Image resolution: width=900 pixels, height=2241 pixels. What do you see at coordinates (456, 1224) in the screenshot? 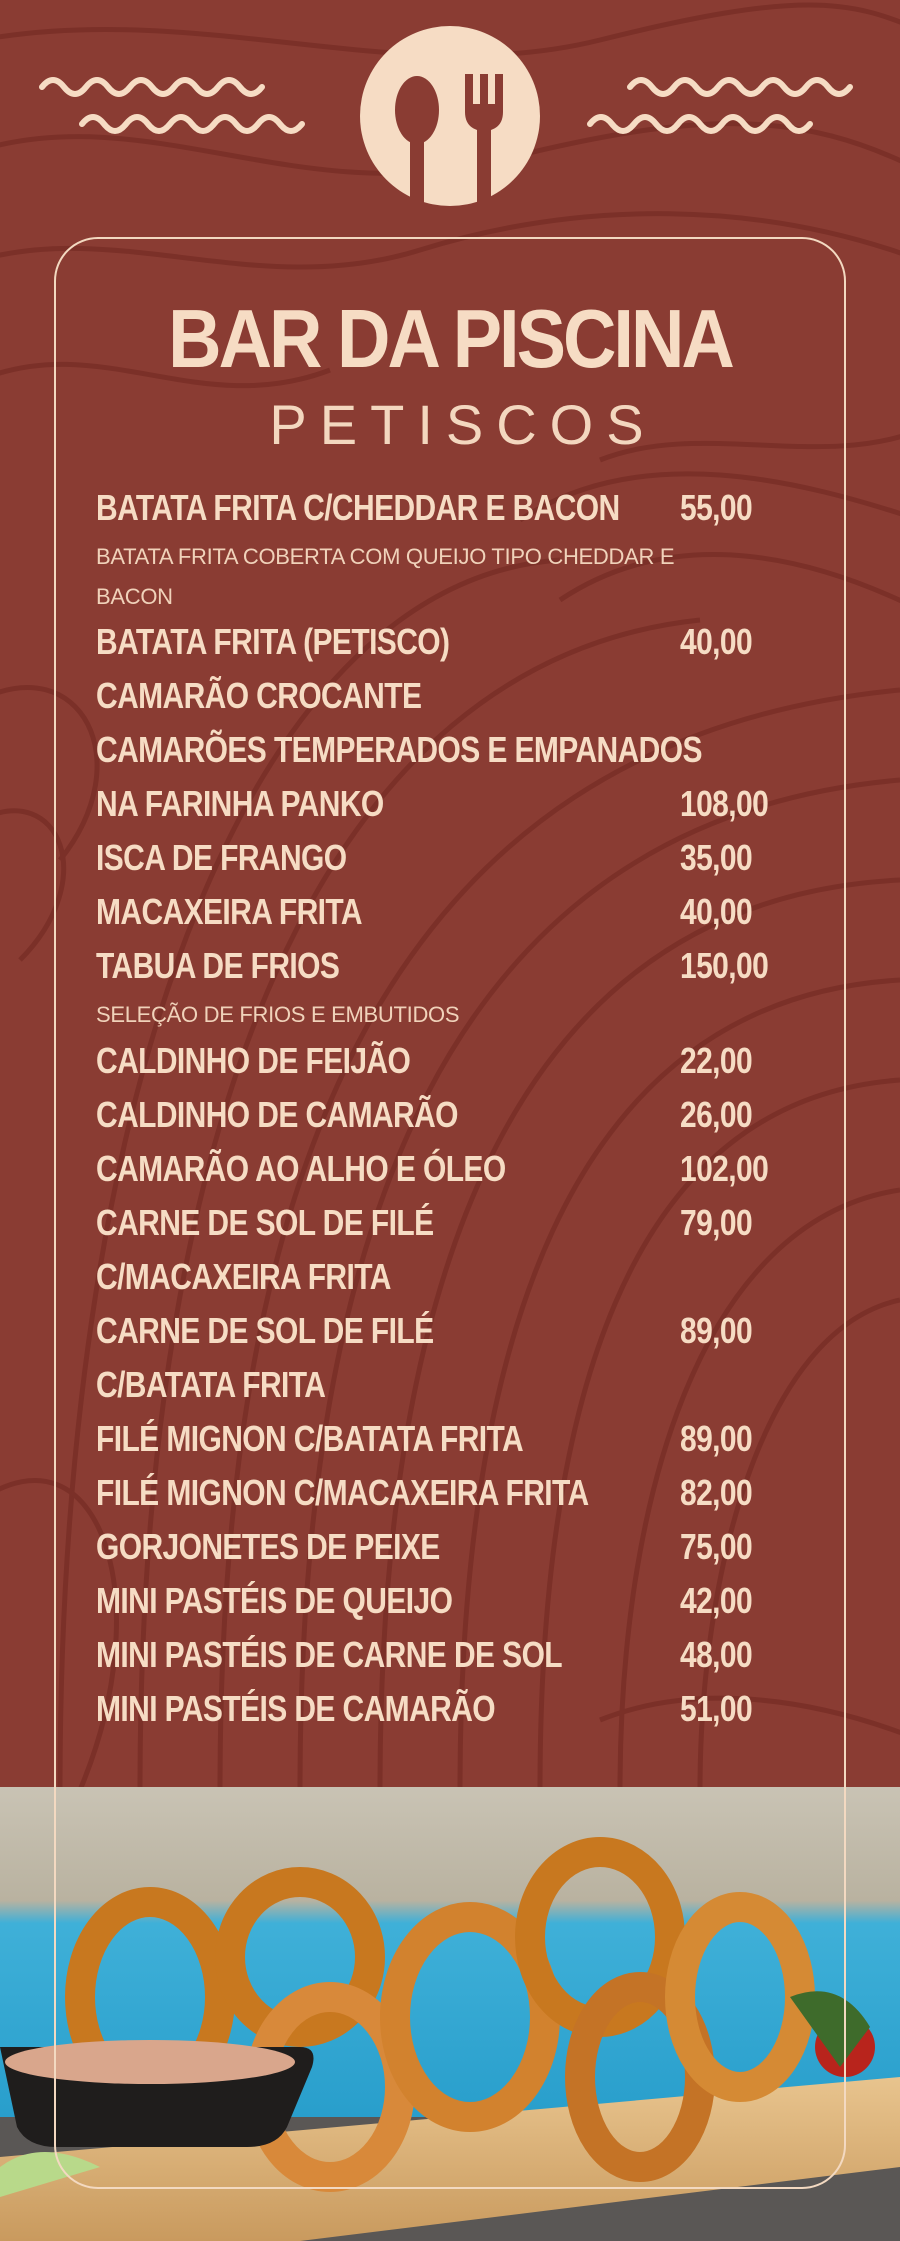
I see `menu-item: CARNE DE SOL DE FILÉ 79,00` at bounding box center [456, 1224].